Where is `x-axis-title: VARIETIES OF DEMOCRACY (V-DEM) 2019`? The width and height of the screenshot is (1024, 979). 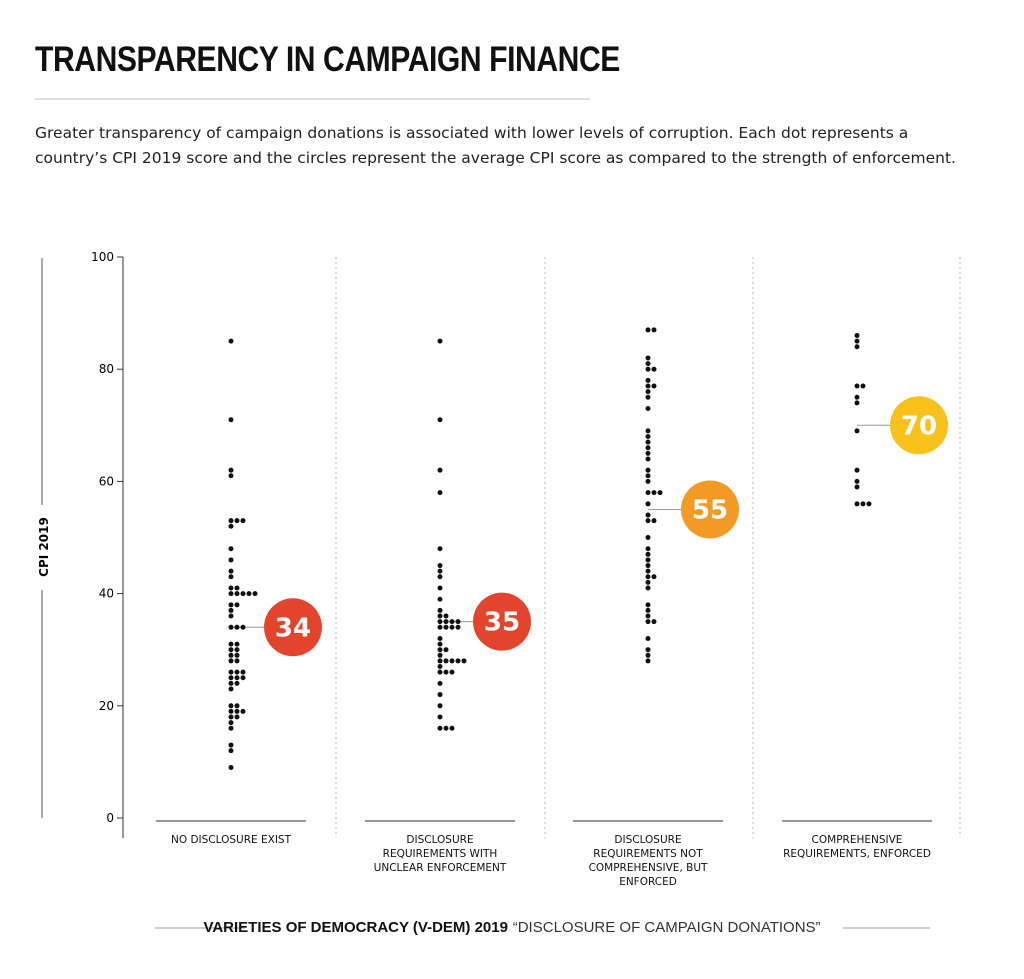 x-axis-title: VARIETIES OF DEMOCRACY (V-DEM) 2019 is located at coordinates (355, 927).